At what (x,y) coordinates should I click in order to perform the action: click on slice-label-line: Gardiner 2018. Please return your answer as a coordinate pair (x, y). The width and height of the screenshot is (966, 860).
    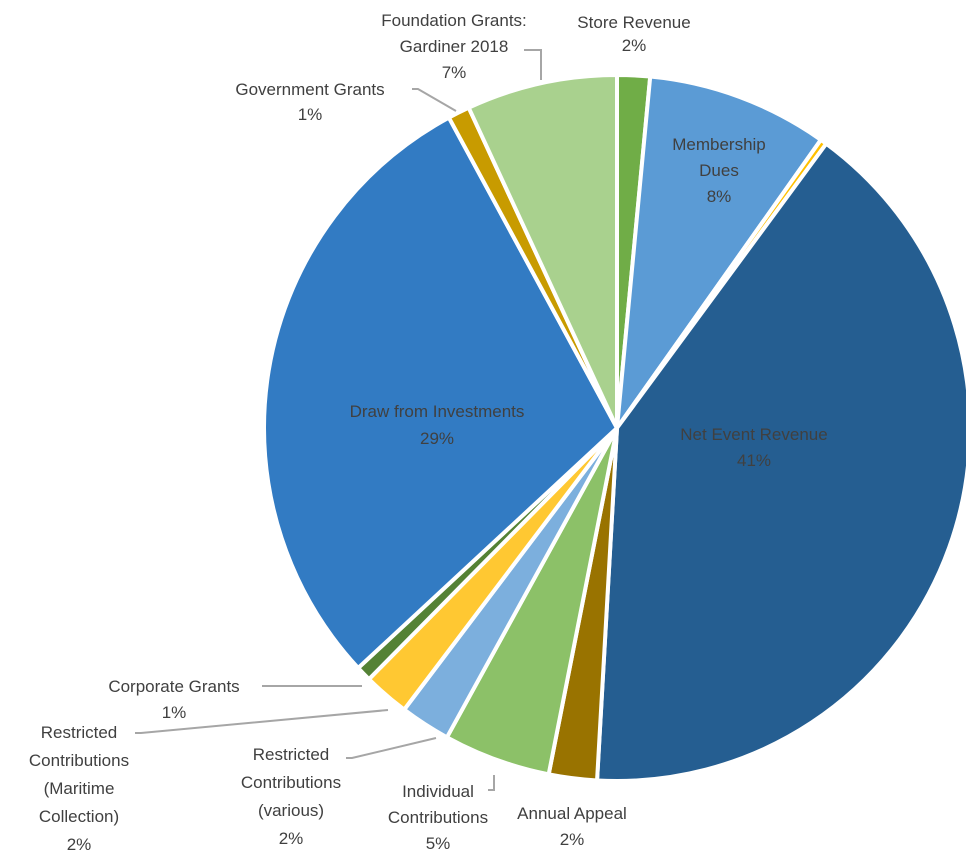
    Looking at the image, I should click on (454, 46).